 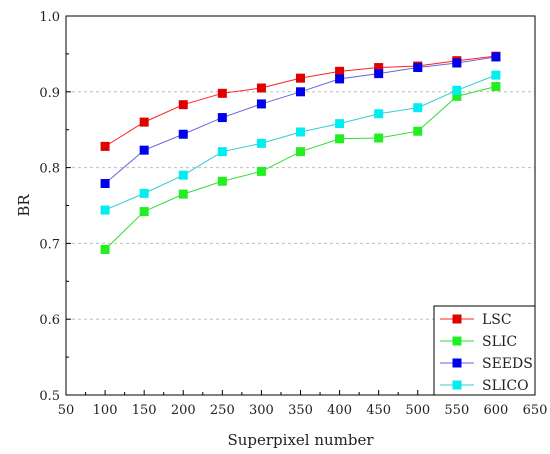 I want to click on y-tick-label: 0.8, so click(x=49, y=169).